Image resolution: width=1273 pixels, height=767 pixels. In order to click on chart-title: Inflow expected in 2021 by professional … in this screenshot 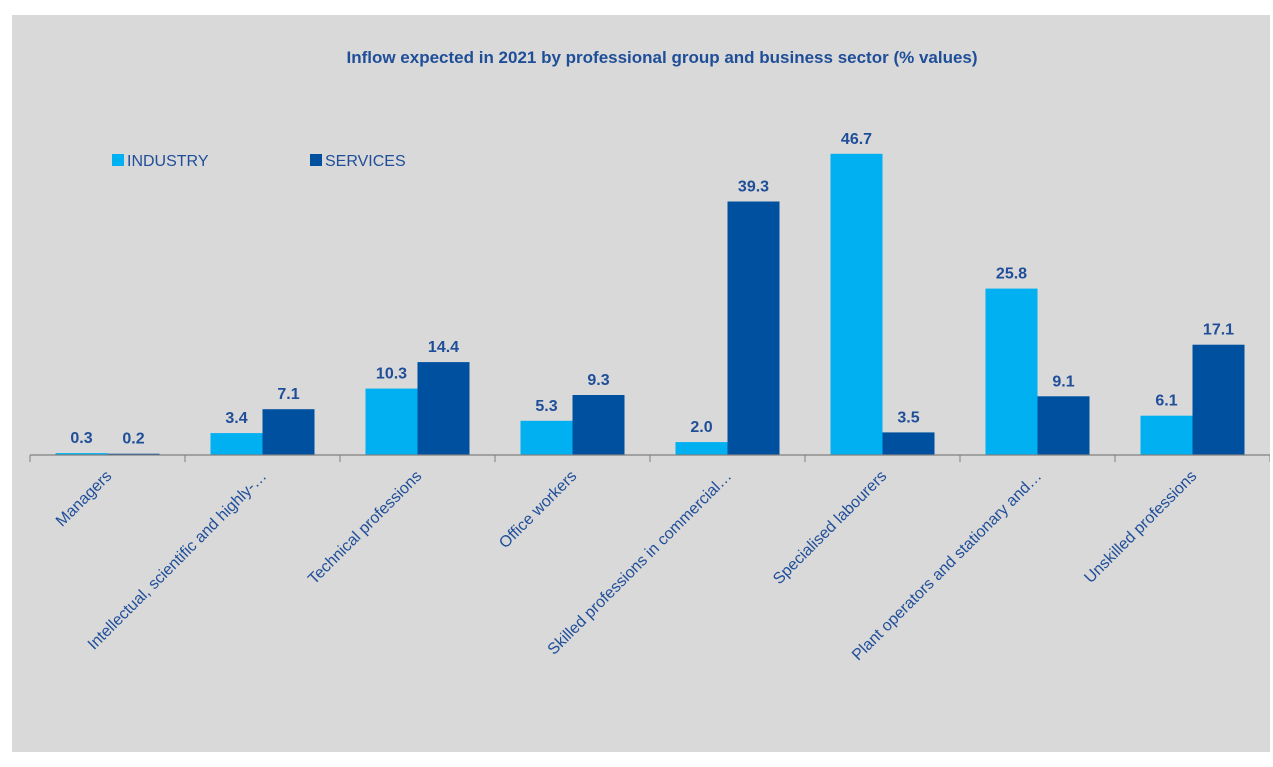, I will do `click(661, 57)`.